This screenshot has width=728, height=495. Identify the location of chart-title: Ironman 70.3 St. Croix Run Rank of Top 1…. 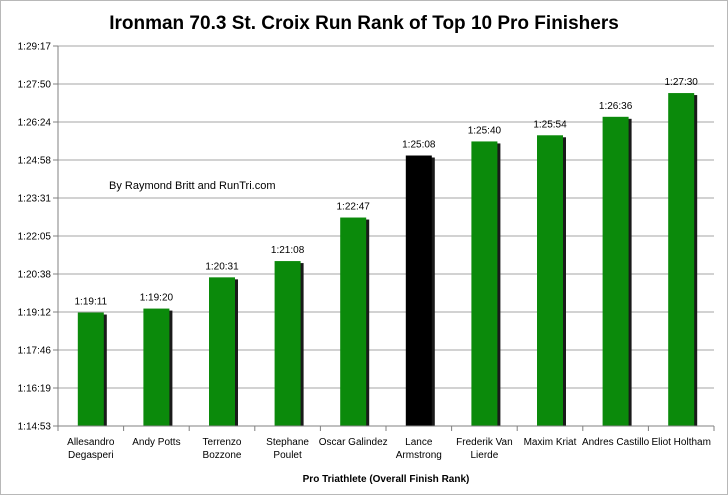
(364, 23).